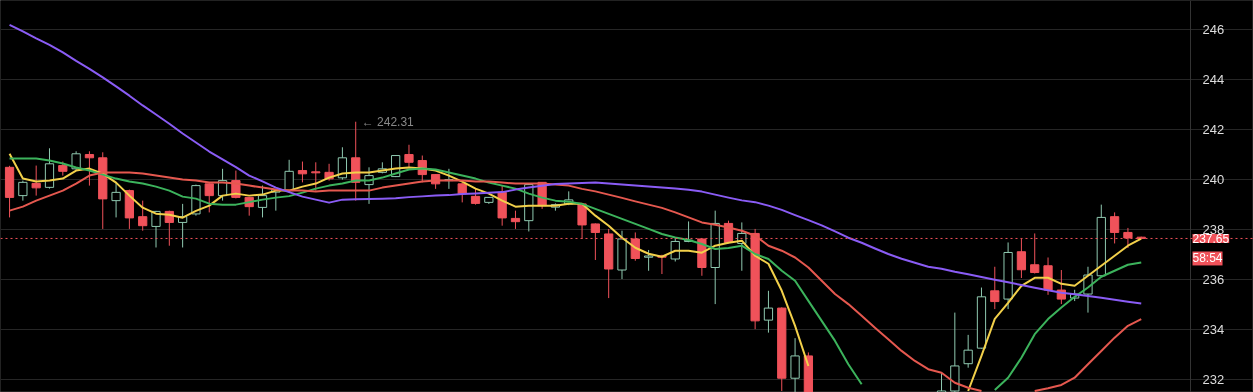 Image resolution: width=1253 pixels, height=392 pixels. Describe the element at coordinates (1213, 280) in the screenshot. I see `y-tick-label: 236` at that location.